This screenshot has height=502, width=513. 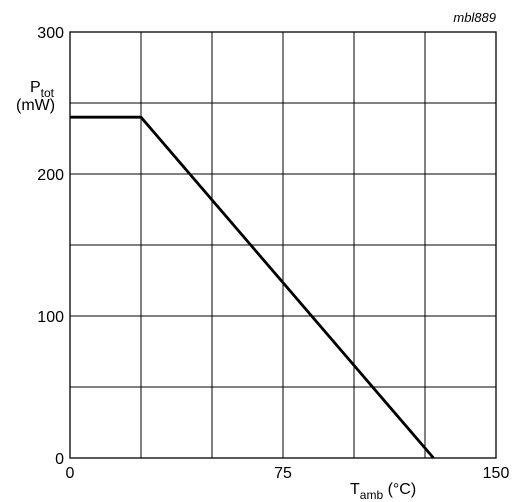 I want to click on x-tick-label: 150, so click(x=496, y=473).